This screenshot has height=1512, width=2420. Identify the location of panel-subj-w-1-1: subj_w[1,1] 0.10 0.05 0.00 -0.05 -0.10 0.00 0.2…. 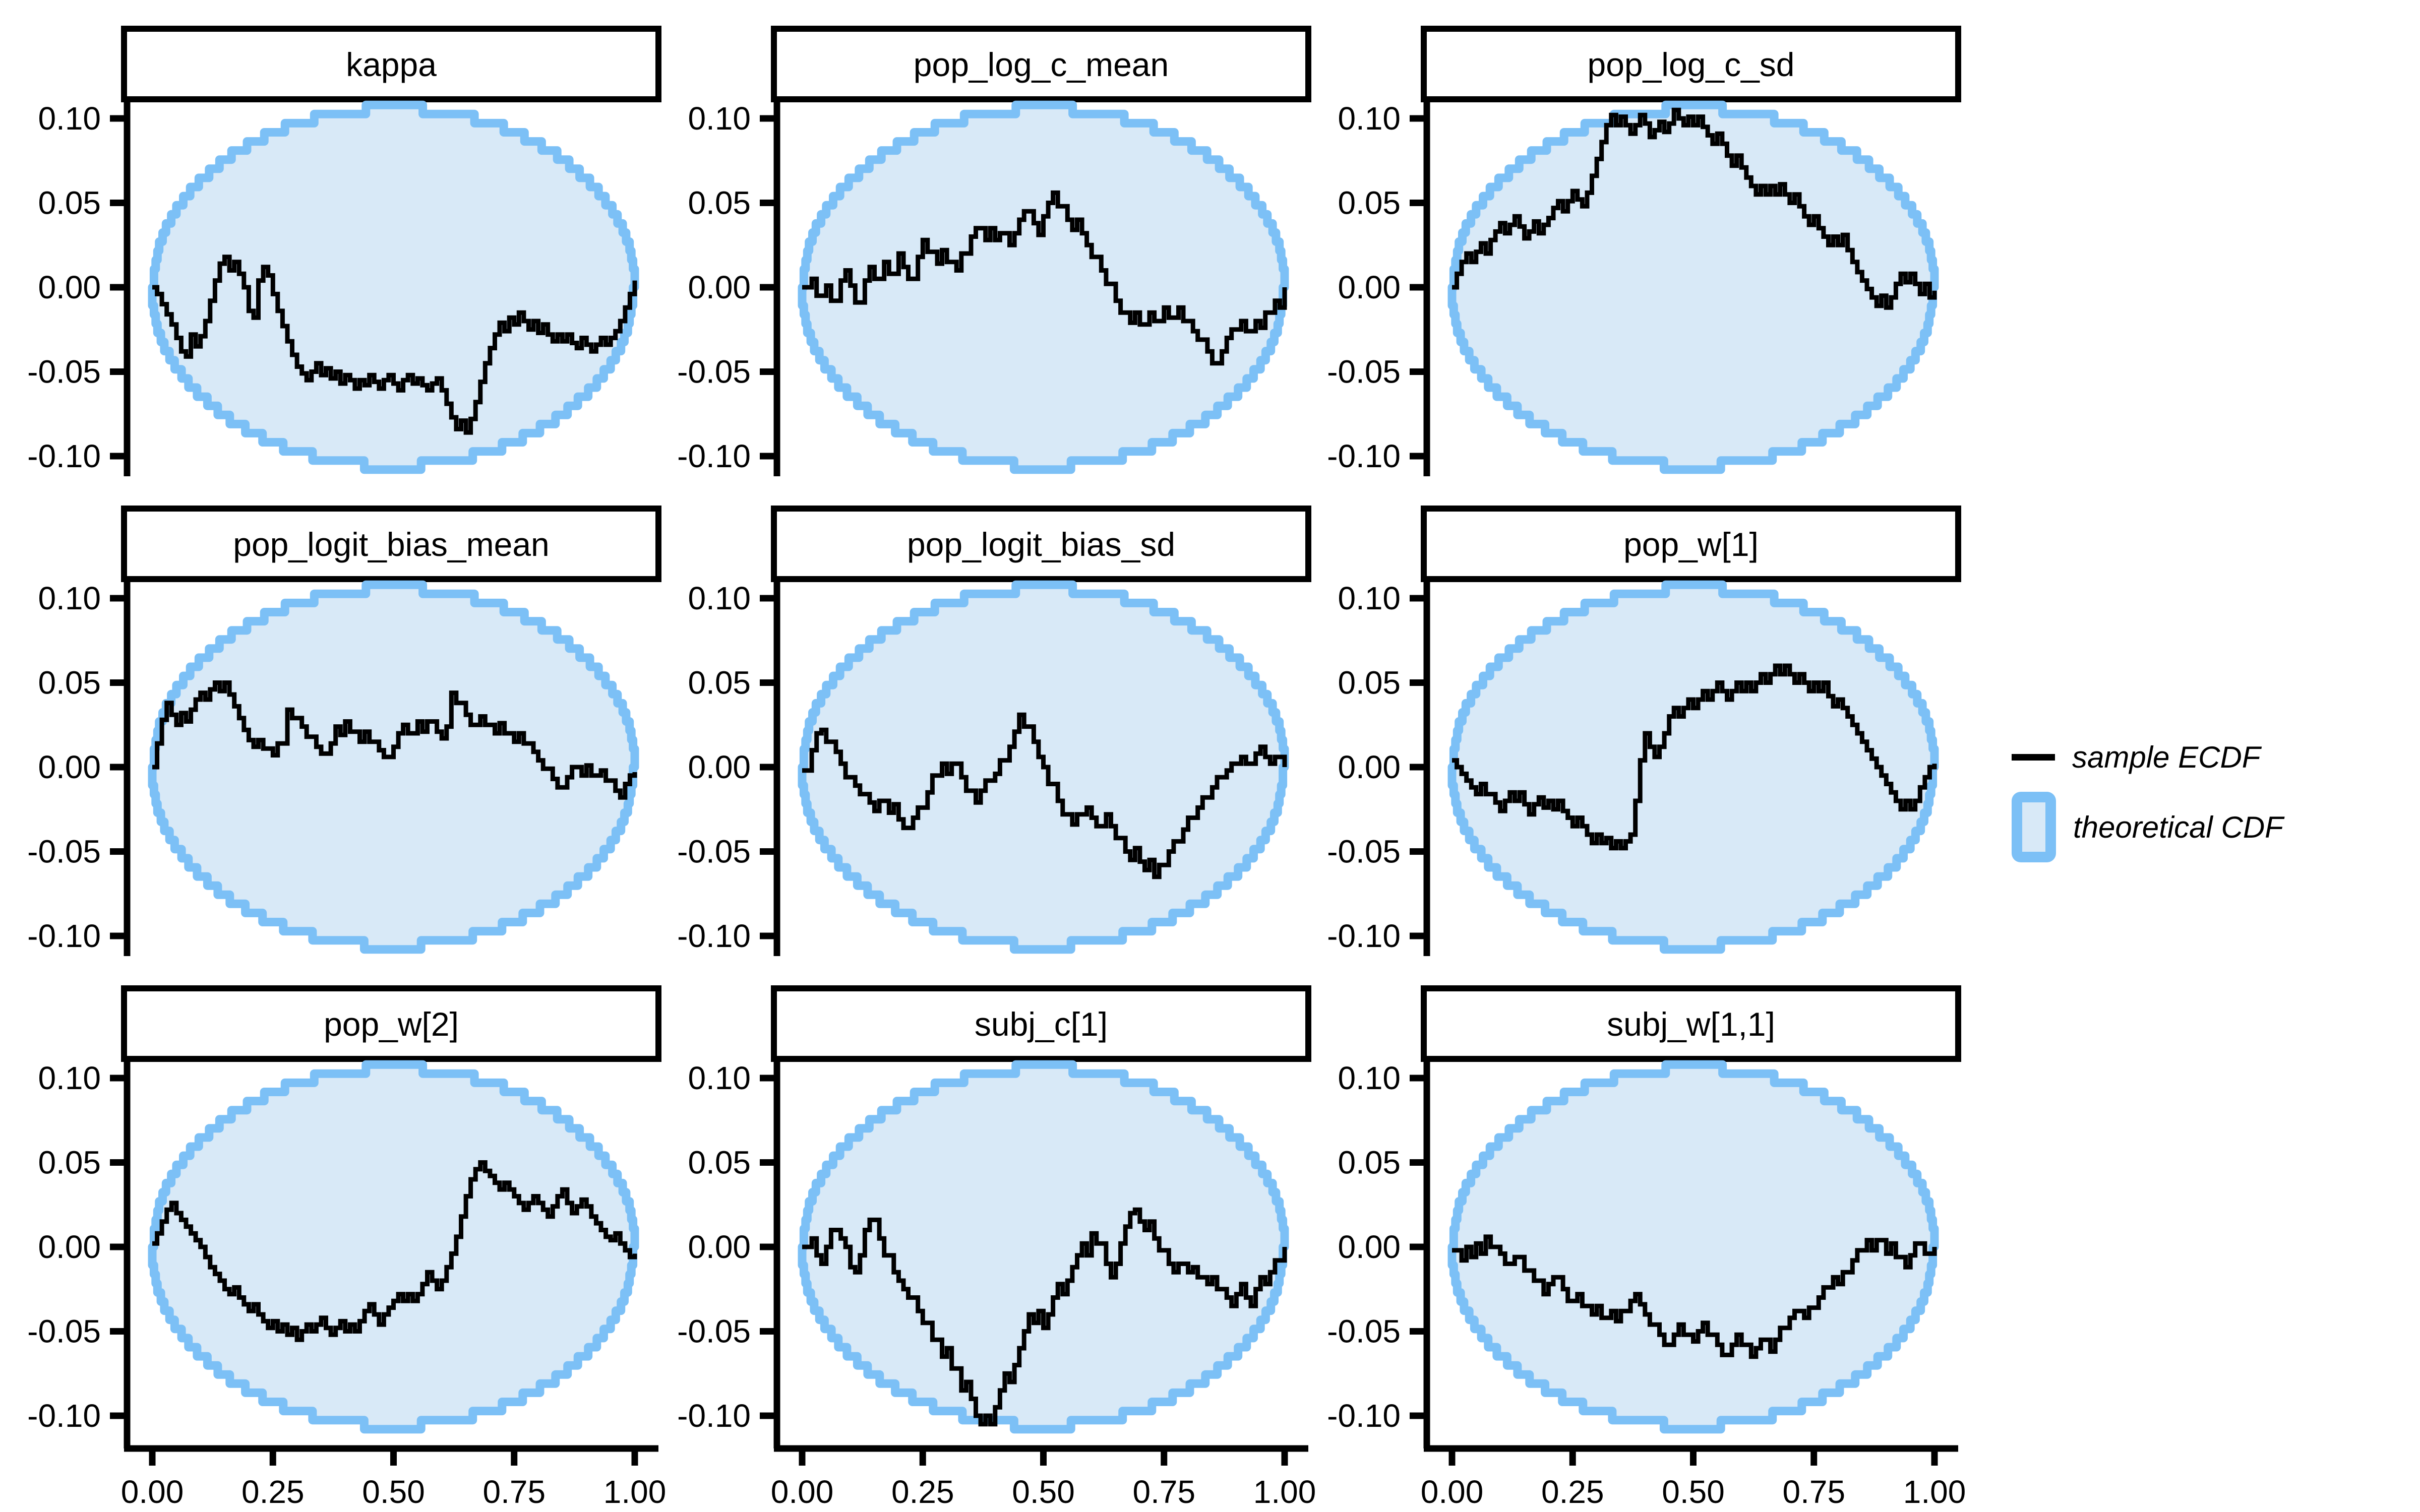
(1646, 1248).